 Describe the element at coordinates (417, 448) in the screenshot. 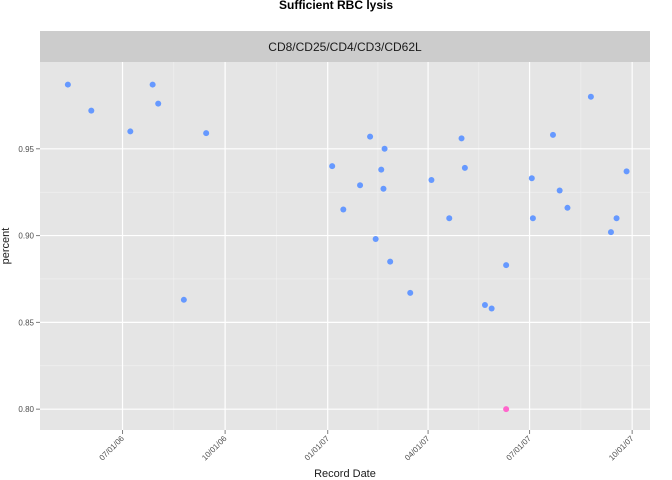

I see `x-tick-label: 04/01/07` at that location.